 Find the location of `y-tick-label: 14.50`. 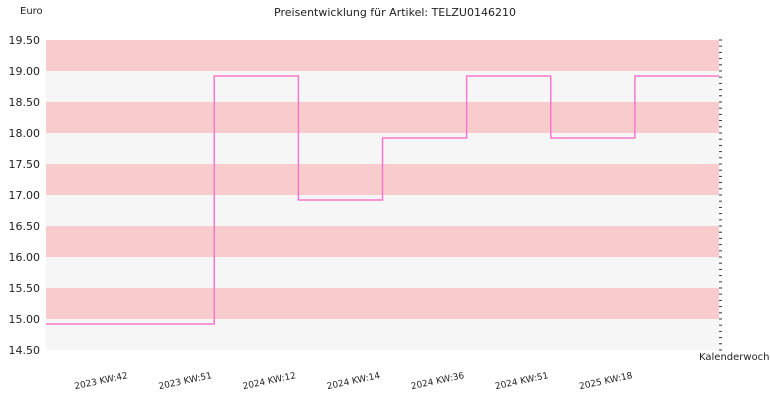

y-tick-label: 14.50 is located at coordinates (25, 350).